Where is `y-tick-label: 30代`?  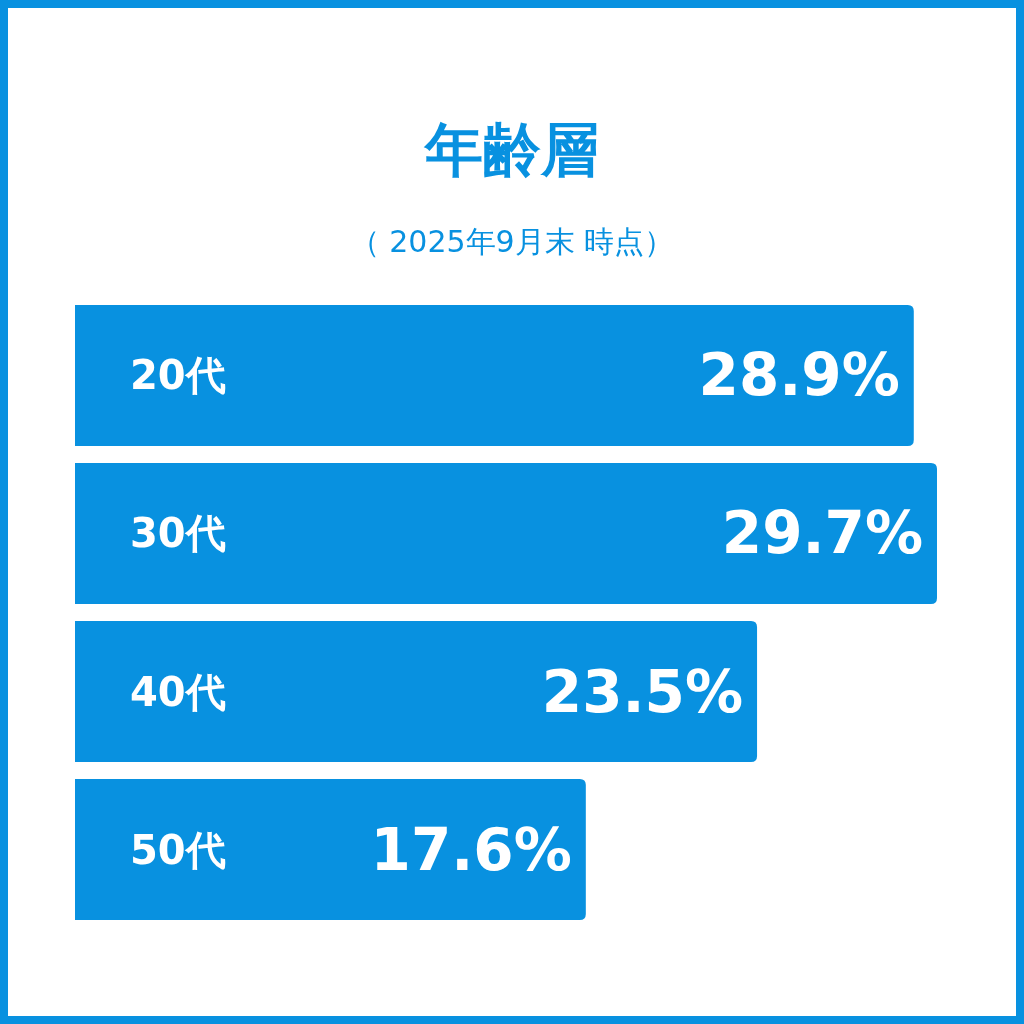
y-tick-label: 30代 is located at coordinates (178, 533).